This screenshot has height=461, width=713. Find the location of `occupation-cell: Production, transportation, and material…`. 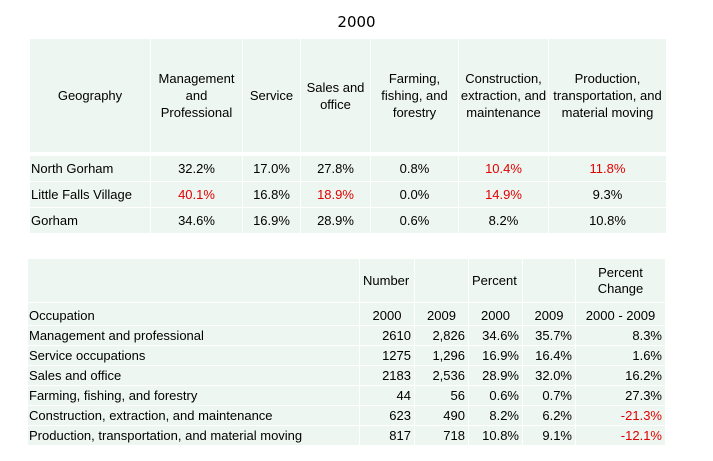

occupation-cell: Production, transportation, and material… is located at coordinates (194, 436).